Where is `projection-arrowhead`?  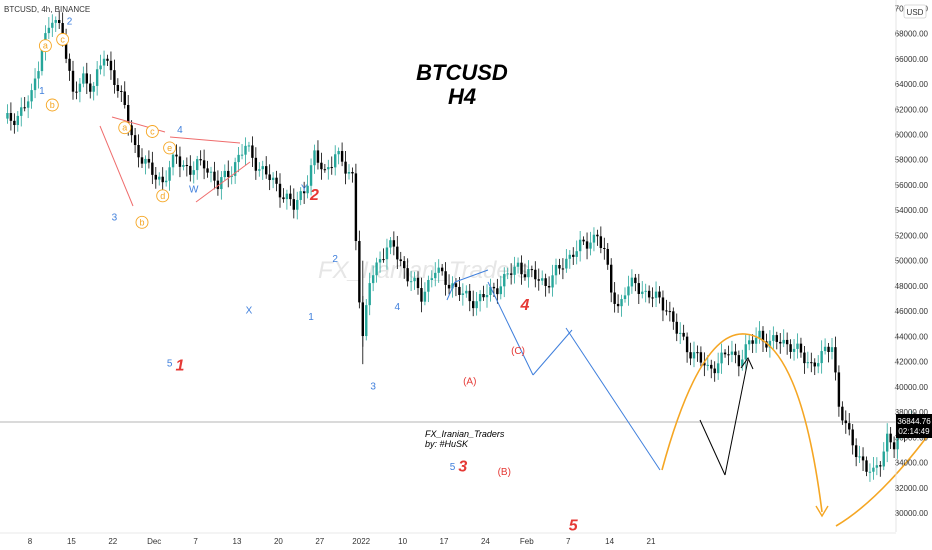 projection-arrowhead is located at coordinates (747, 363).